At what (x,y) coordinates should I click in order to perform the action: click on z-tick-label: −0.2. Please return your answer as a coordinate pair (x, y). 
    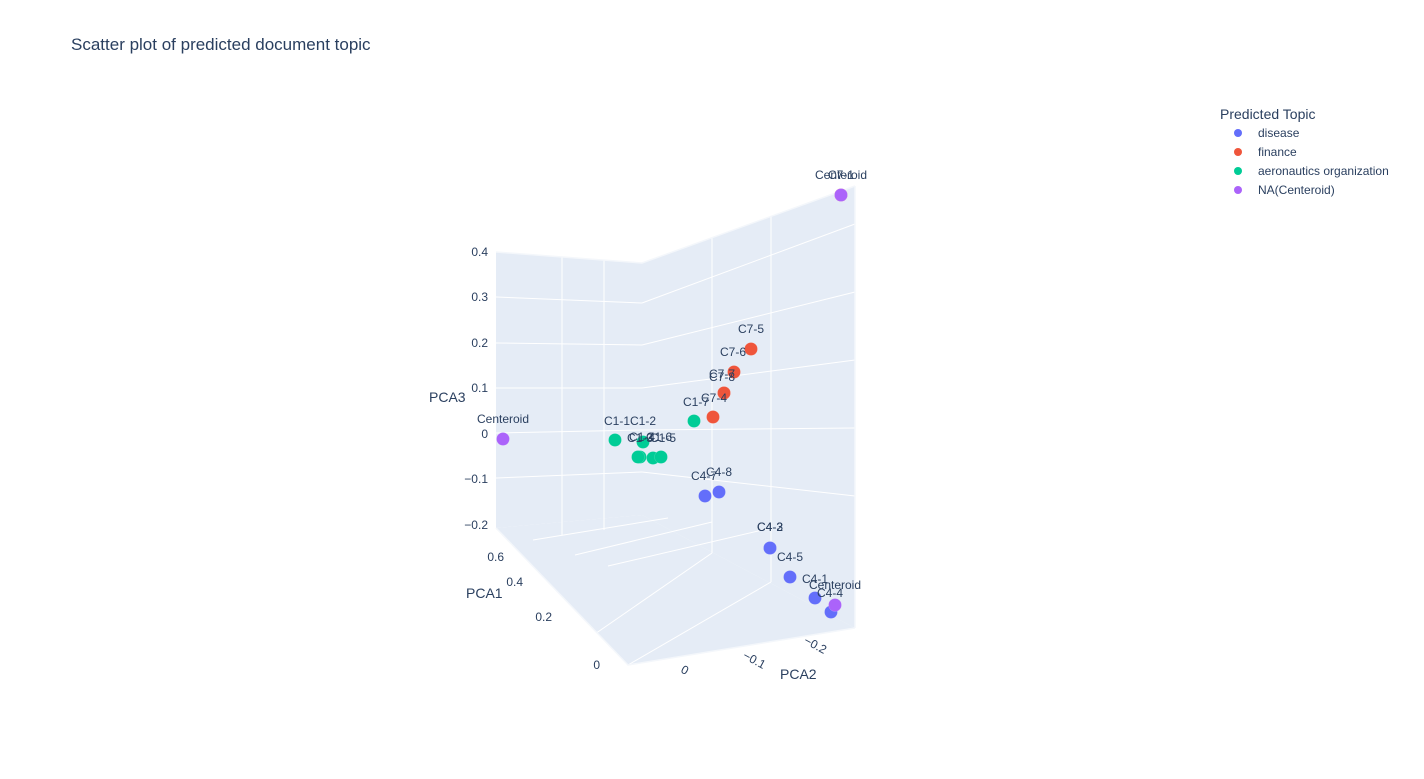
    Looking at the image, I should click on (476, 525).